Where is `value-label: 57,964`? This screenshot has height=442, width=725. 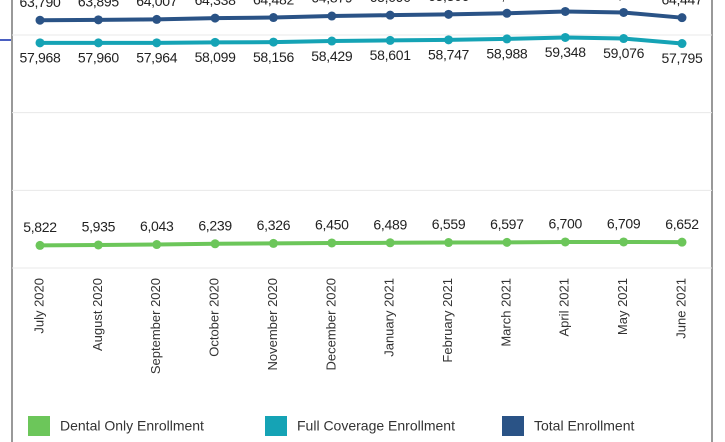 value-label: 57,964 is located at coordinates (157, 58).